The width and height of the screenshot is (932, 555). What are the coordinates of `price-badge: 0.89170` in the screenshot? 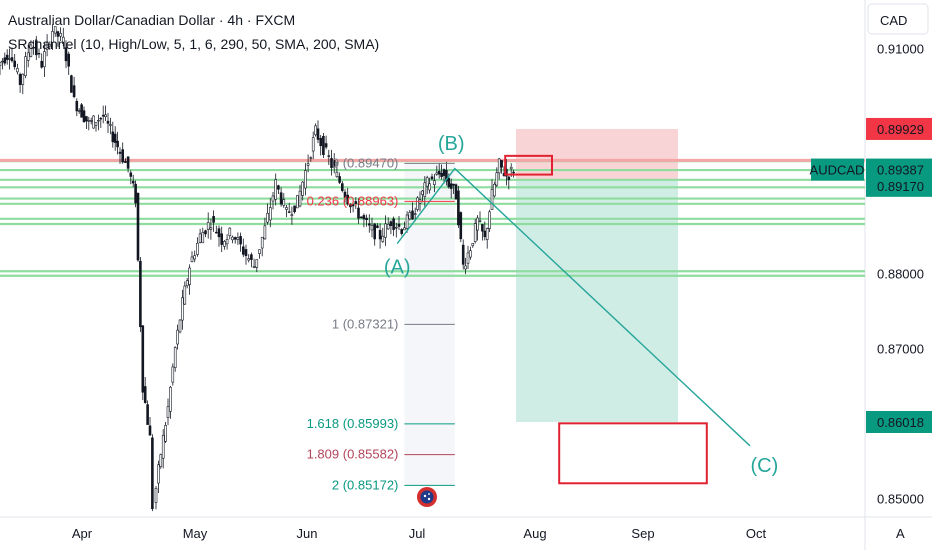 It's located at (899, 185).